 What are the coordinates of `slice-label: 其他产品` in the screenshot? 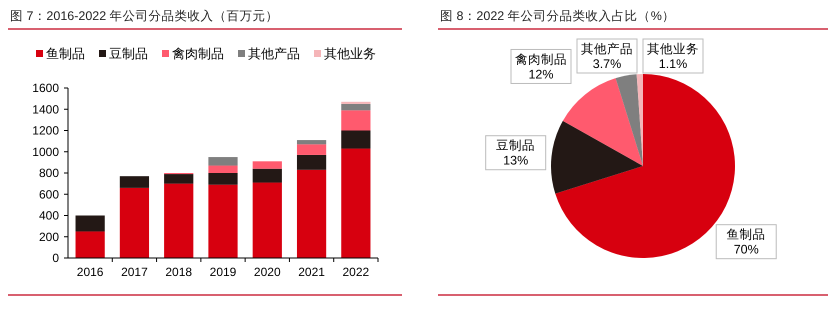 It's located at (607, 49).